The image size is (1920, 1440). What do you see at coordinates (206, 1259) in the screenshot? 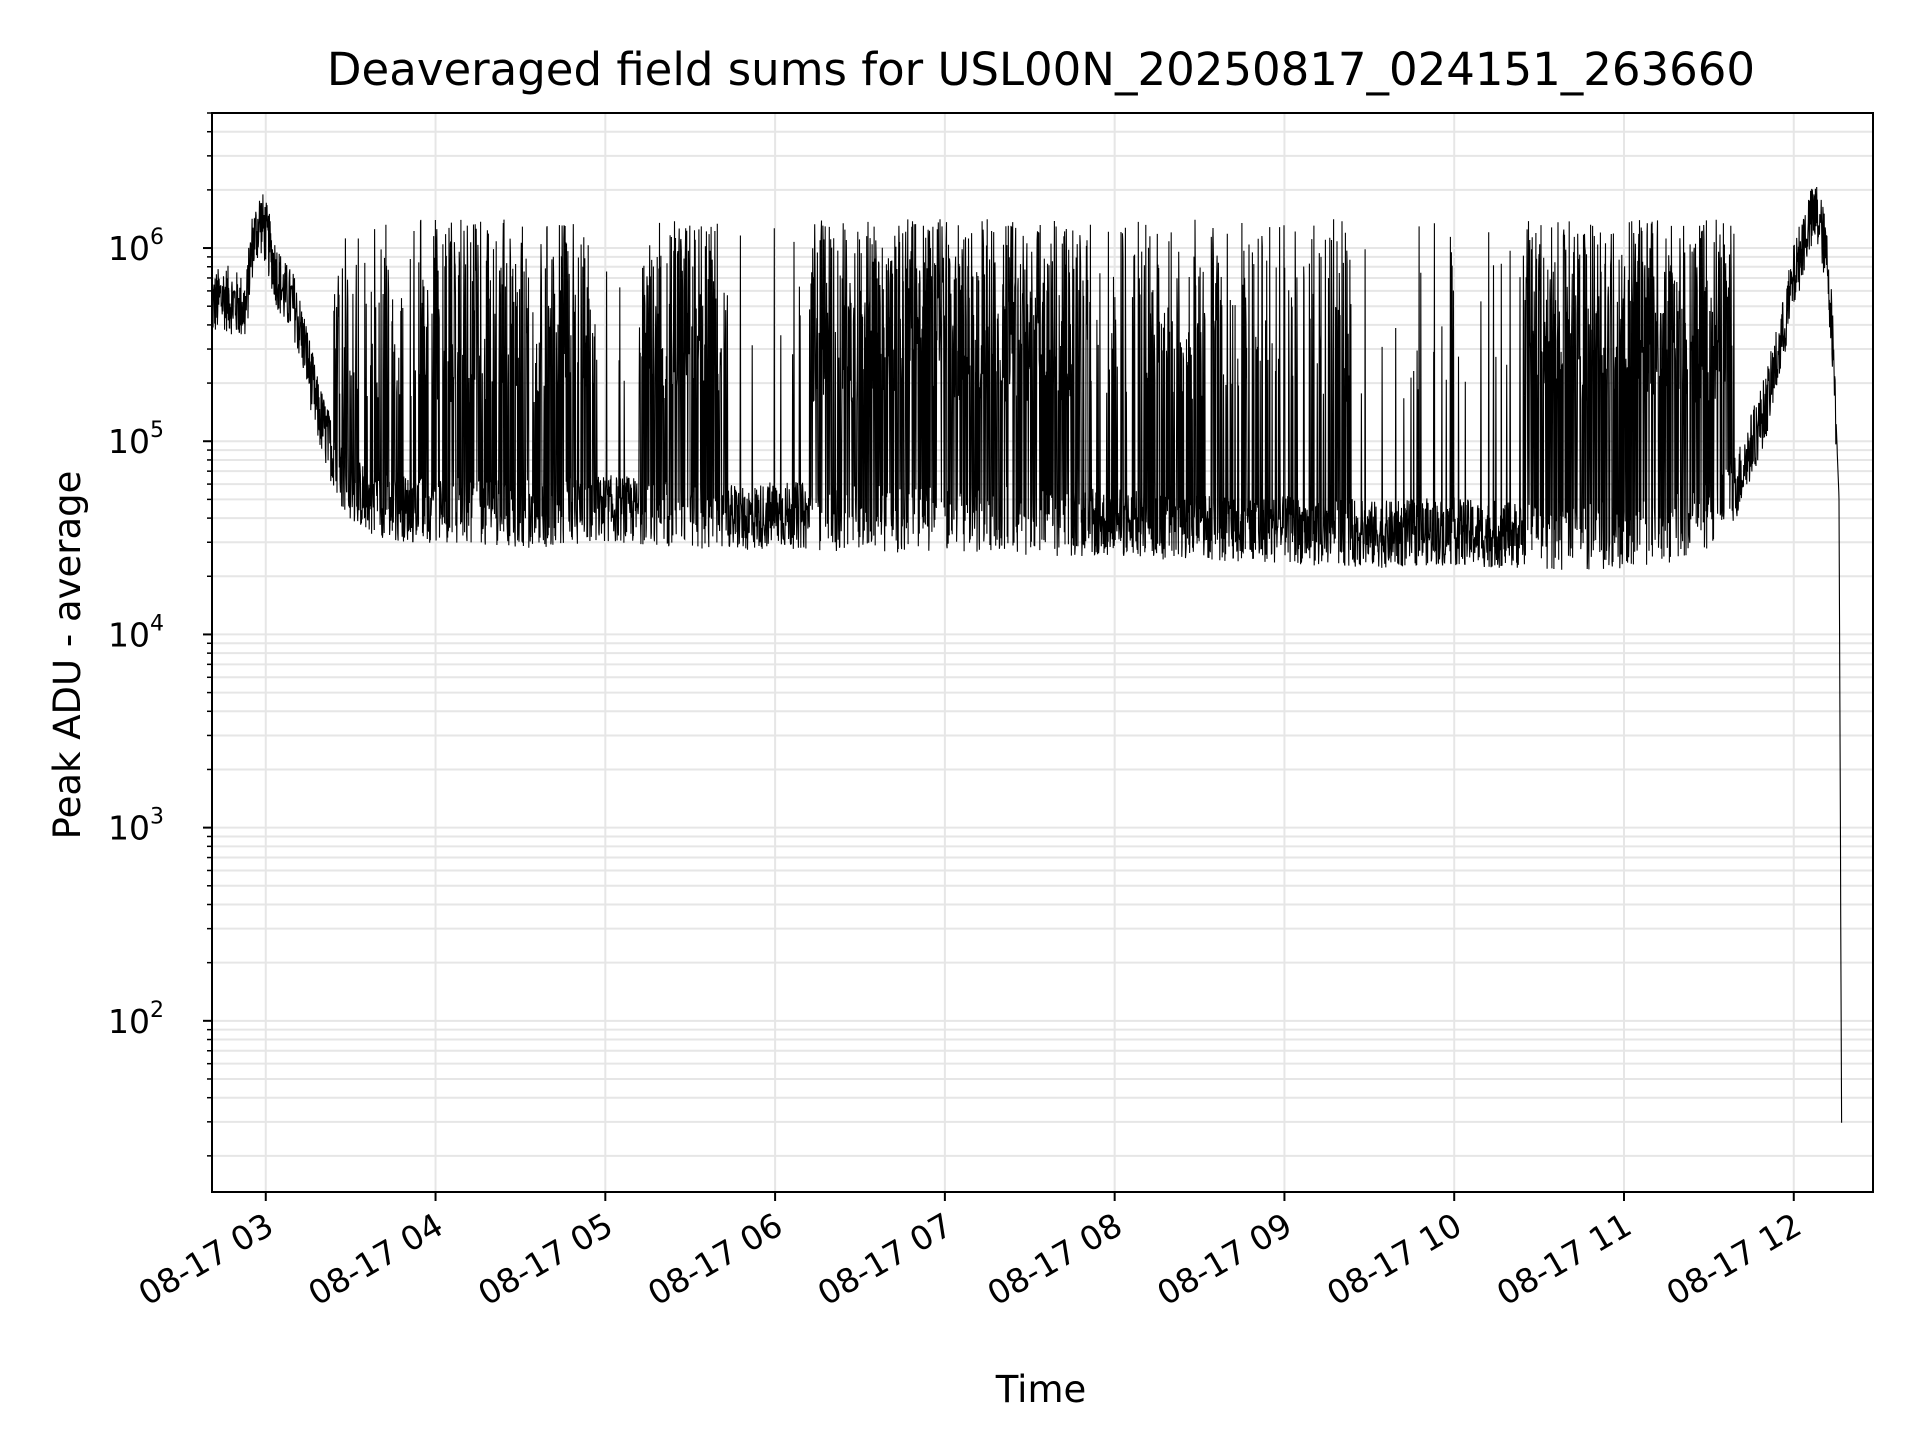
I see `x-tick-label: 08-17 03` at bounding box center [206, 1259].